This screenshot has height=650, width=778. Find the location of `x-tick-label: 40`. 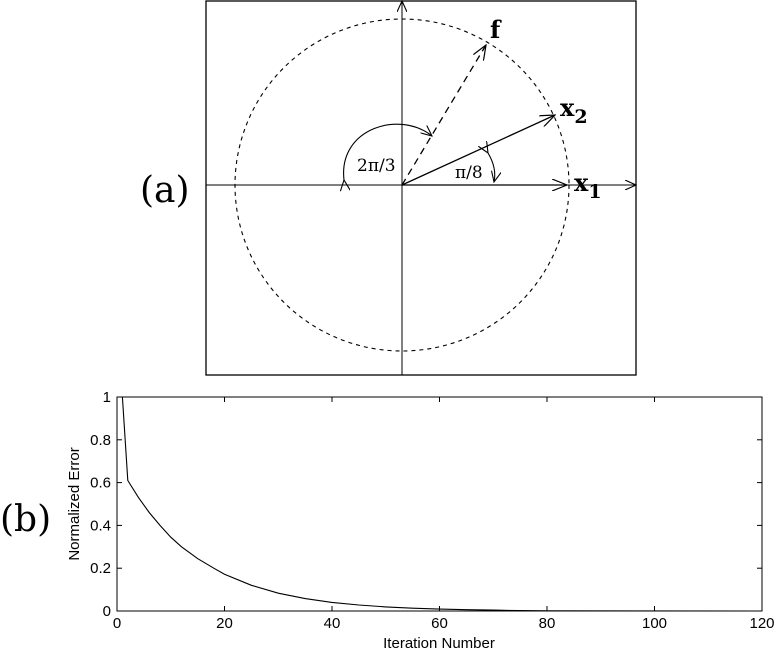

x-tick-label: 40 is located at coordinates (332, 623).